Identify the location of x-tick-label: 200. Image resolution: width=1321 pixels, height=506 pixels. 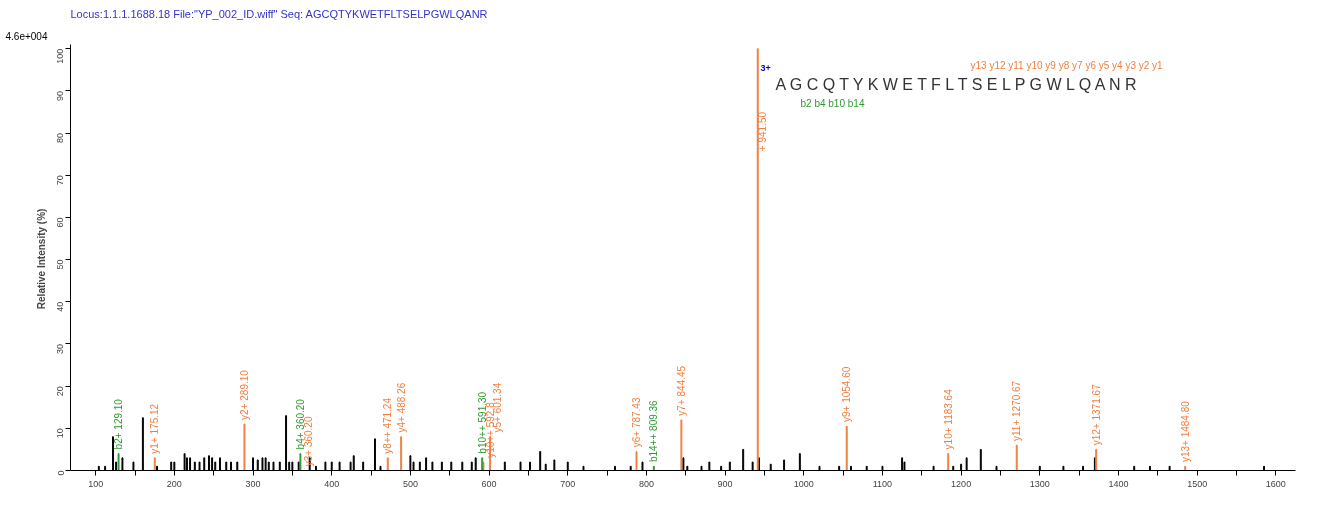
(174, 483).